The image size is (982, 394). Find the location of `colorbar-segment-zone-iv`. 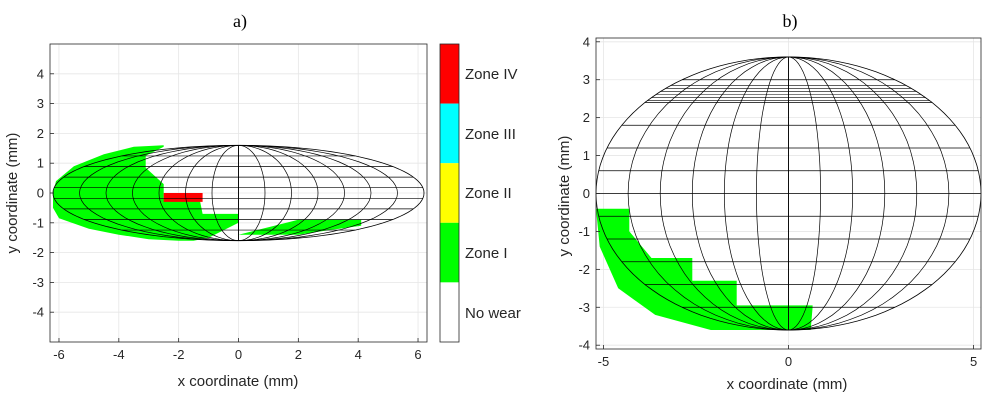

colorbar-segment-zone-iv is located at coordinates (449, 74).